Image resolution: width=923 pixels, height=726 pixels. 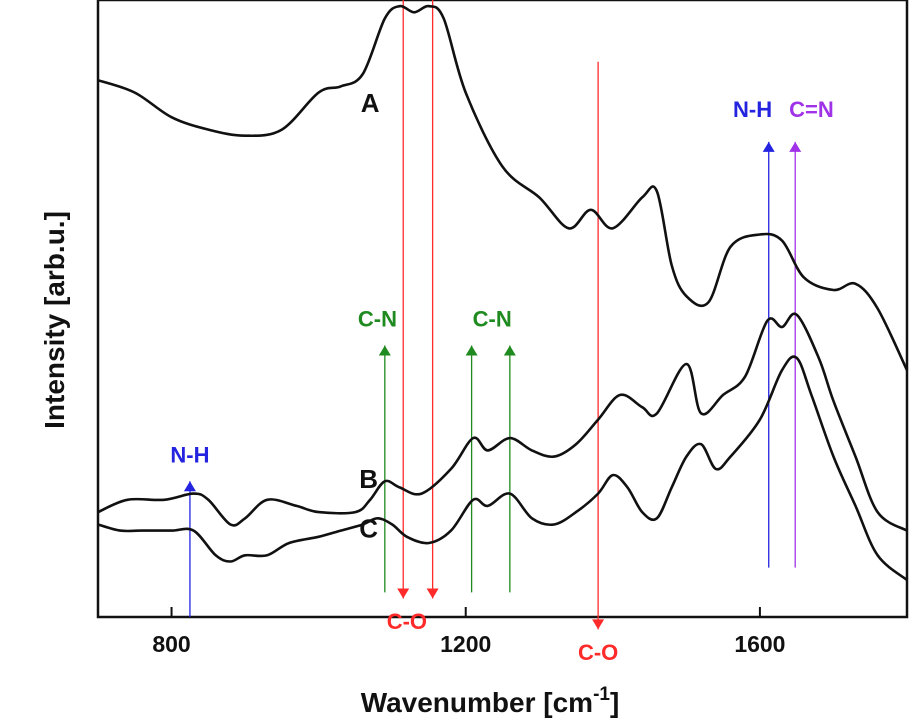 What do you see at coordinates (759, 644) in the screenshot?
I see `x-tick-label-1600: 1600` at bounding box center [759, 644].